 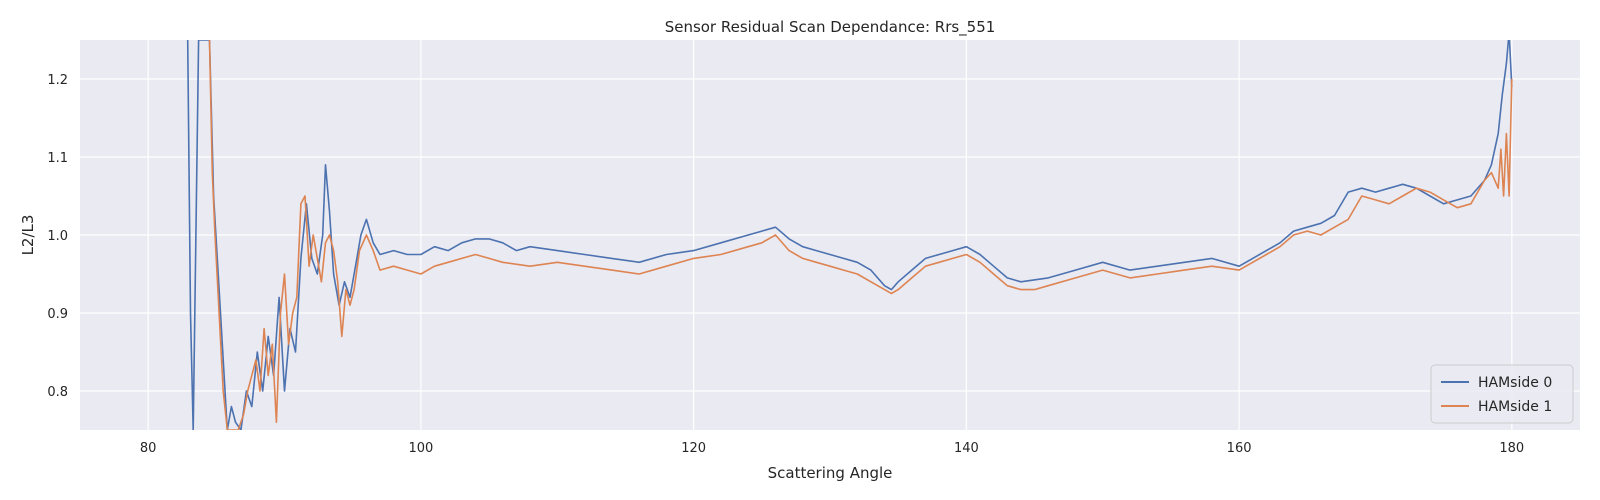 I want to click on y-axis-ticks: 0.8 0.9 1.0 1.1 1.2, so click(x=57, y=236).